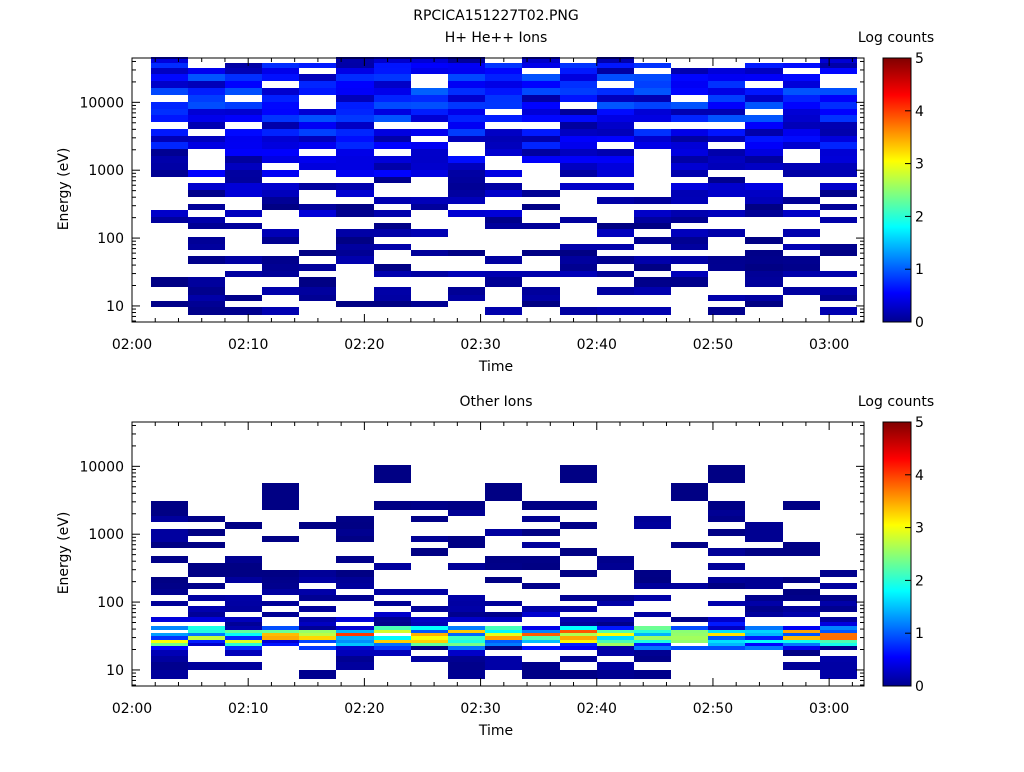 This screenshot has height=772, width=1024. What do you see at coordinates (480, 709) in the screenshot?
I see `x-tick-label: 02:30` at bounding box center [480, 709].